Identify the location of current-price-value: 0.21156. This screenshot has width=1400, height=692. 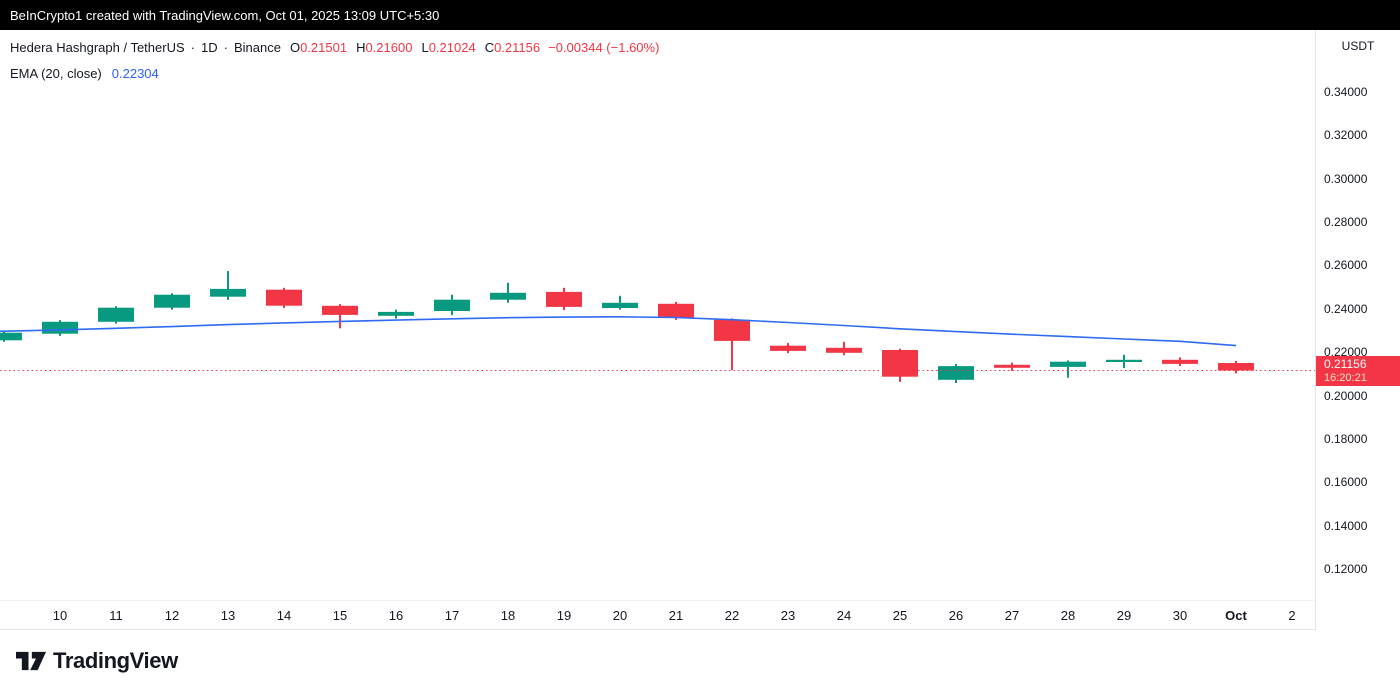
(1345, 364).